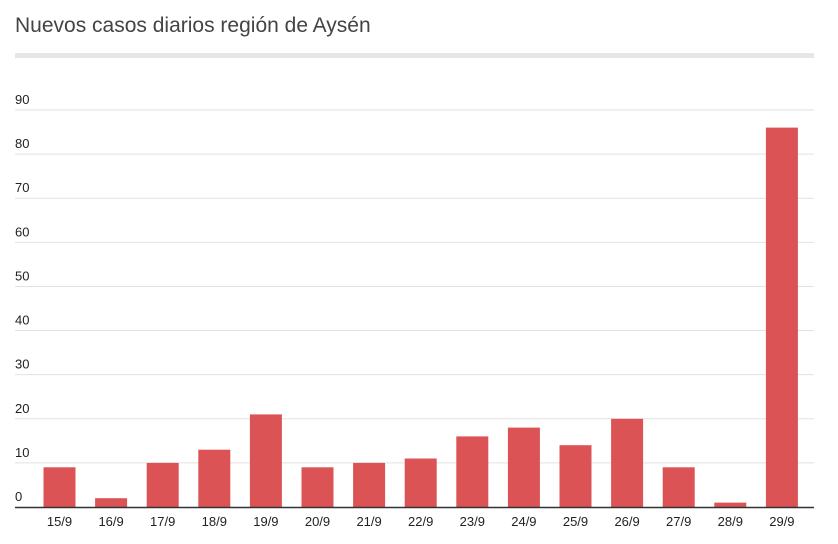  What do you see at coordinates (523, 521) in the screenshot?
I see `x-tick-label: 24/9` at bounding box center [523, 521].